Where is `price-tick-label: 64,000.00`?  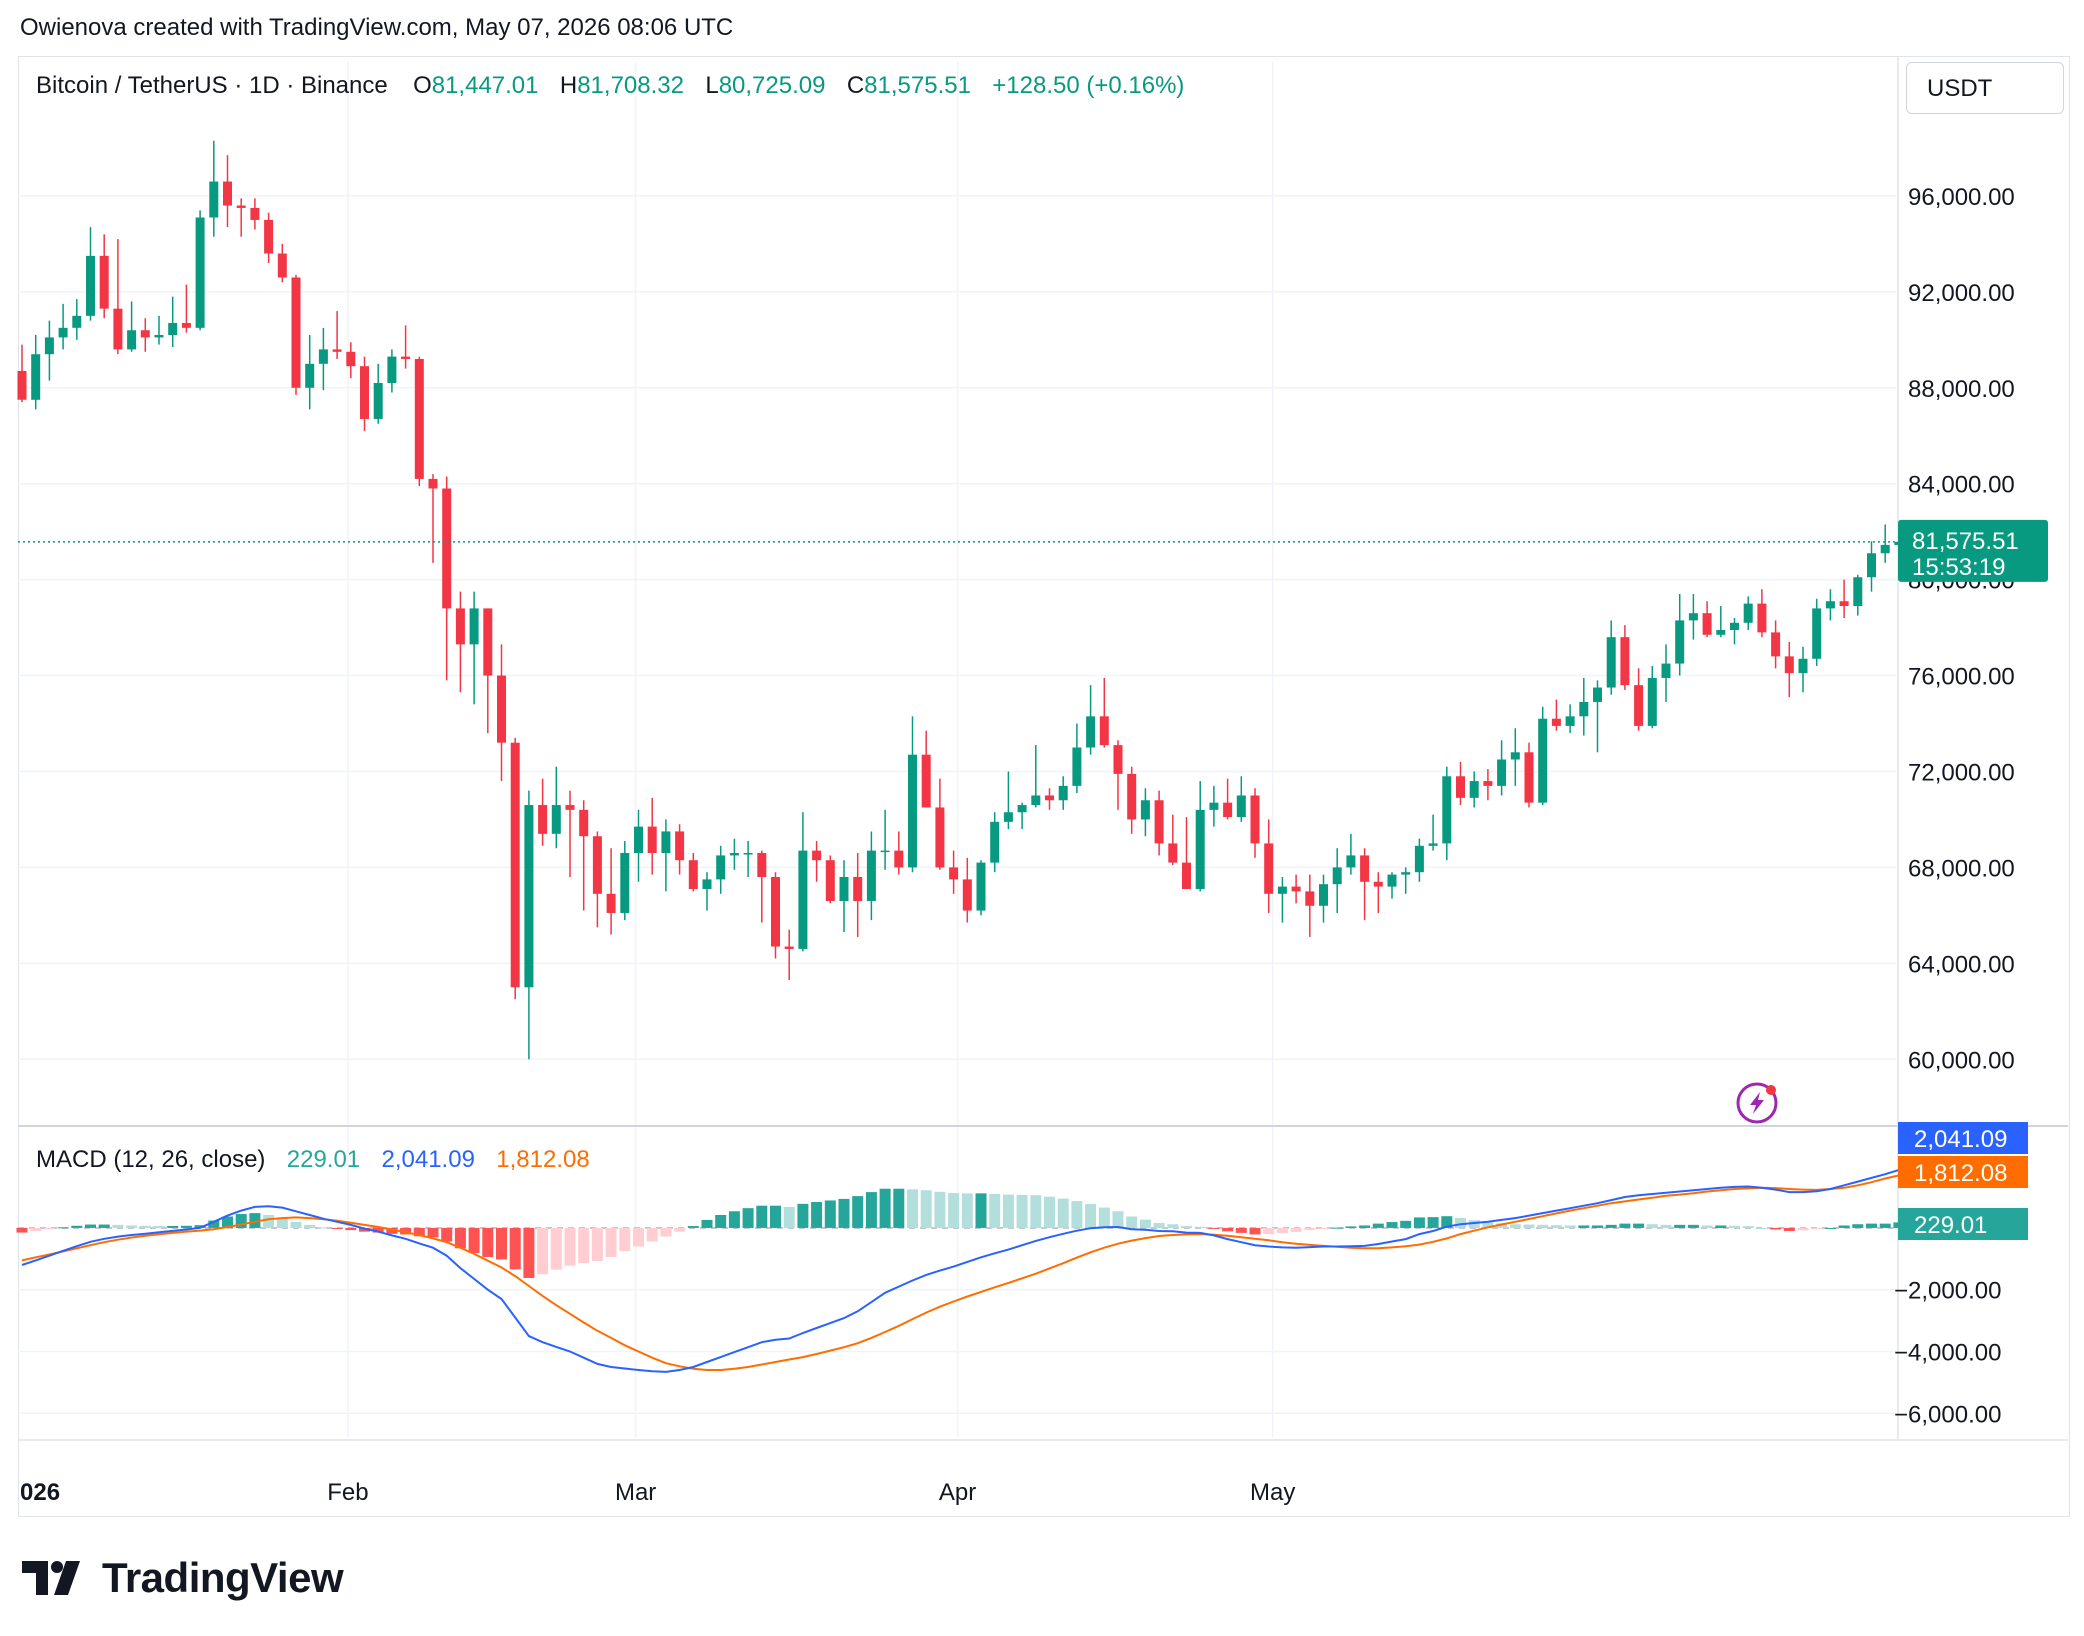 price-tick-label: 64,000.00 is located at coordinates (1961, 964).